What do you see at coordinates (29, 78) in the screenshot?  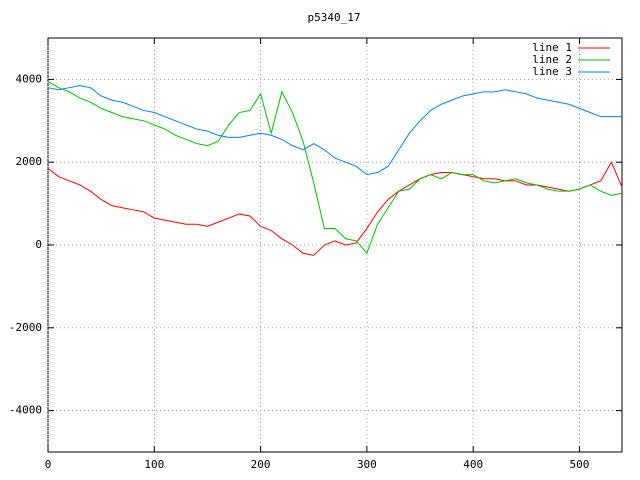 I see `y-tick-label: 4000` at bounding box center [29, 78].